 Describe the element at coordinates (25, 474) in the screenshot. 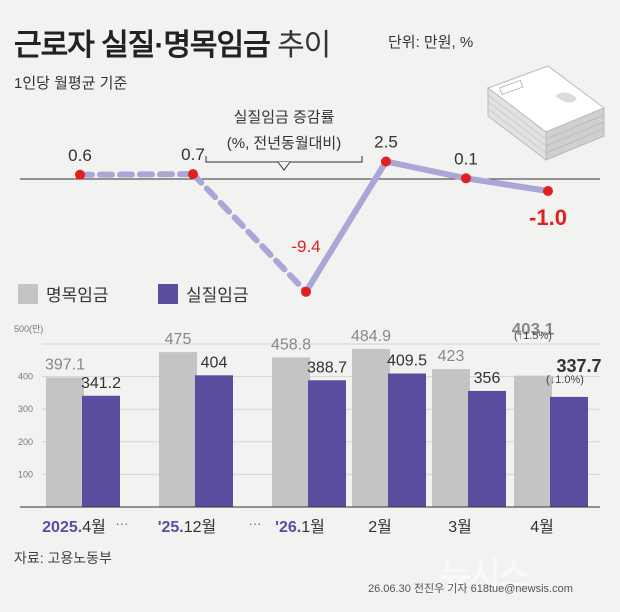

I see `y-tick-label: 100` at that location.